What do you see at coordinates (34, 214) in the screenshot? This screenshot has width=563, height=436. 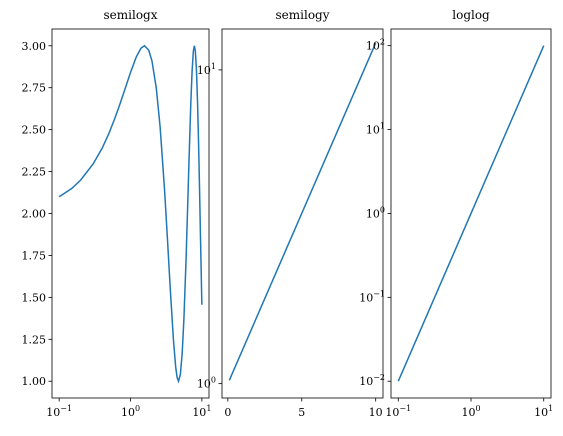 I see `y-tick-label: 2.00` at bounding box center [34, 214].